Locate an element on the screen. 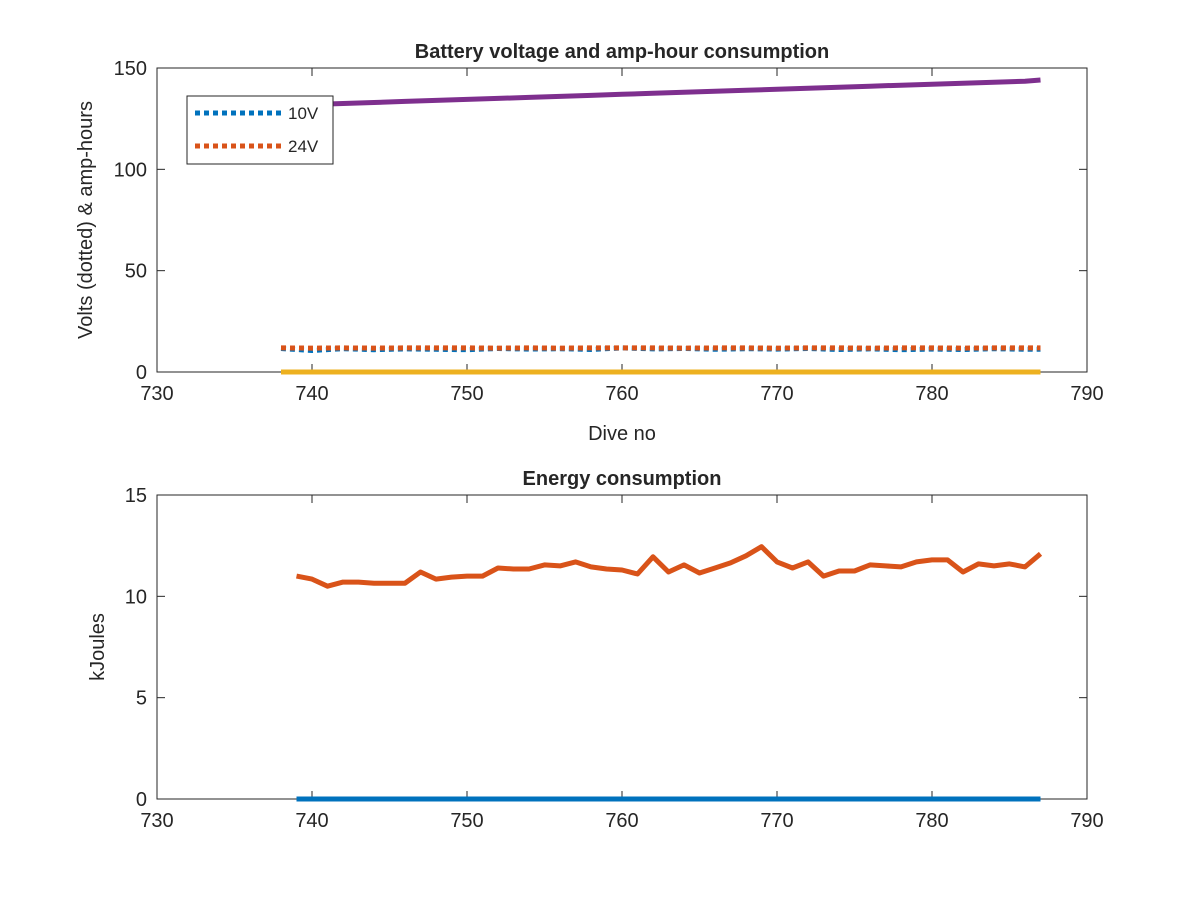 Image resolution: width=1200 pixels, height=900 pixels. y-tick-label: 100 is located at coordinates (130, 170).